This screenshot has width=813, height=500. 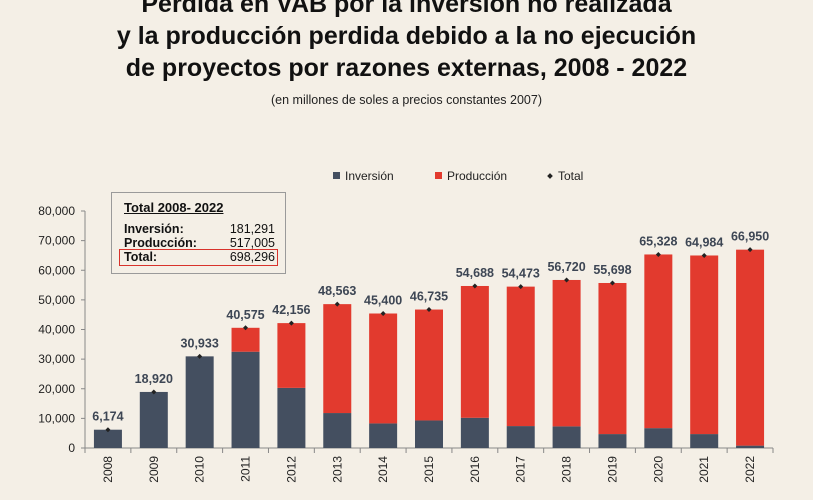 I want to click on total-data-label: 42,156, so click(x=291, y=310).